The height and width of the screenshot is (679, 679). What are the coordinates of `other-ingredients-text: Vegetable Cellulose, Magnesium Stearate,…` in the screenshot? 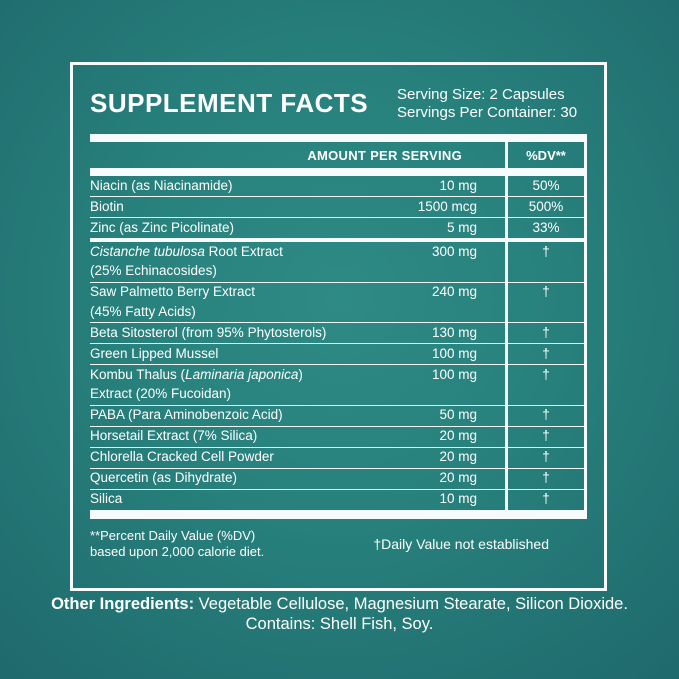 It's located at (411, 604).